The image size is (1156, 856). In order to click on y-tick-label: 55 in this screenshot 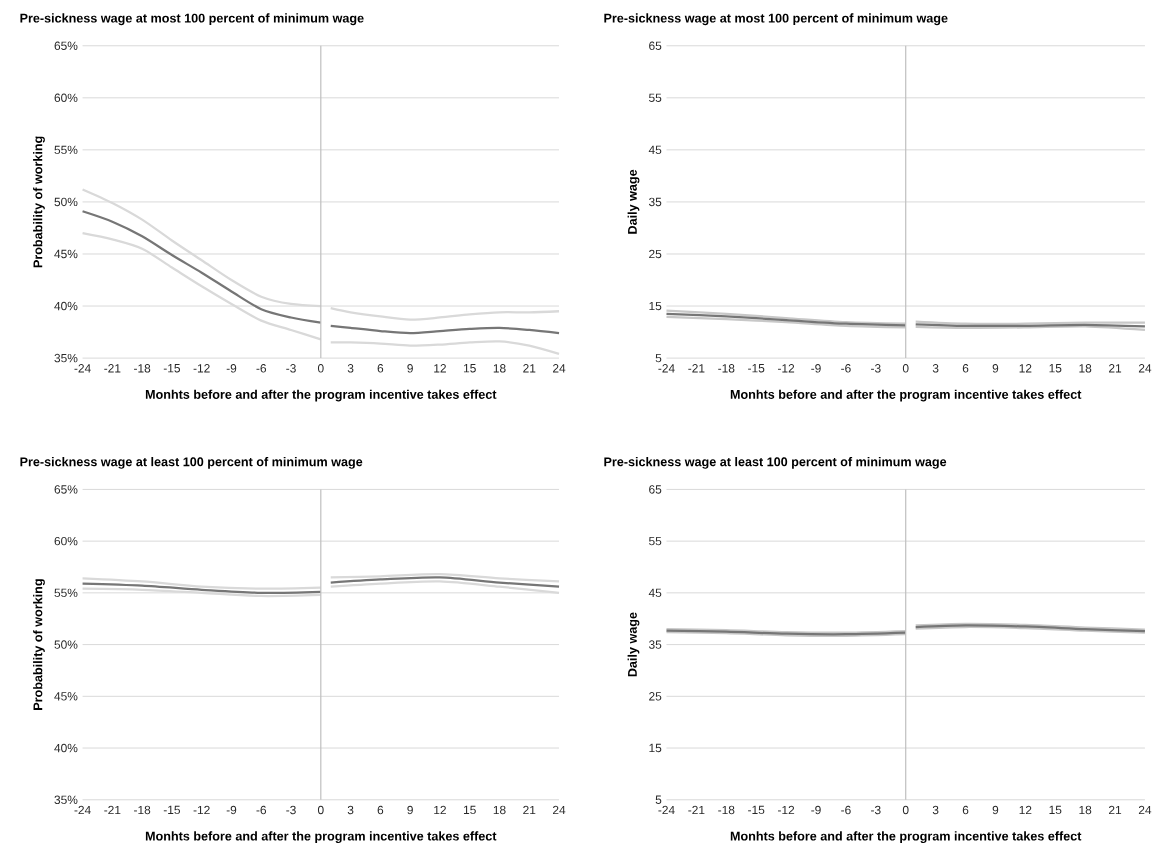, I will do `click(655, 97)`.